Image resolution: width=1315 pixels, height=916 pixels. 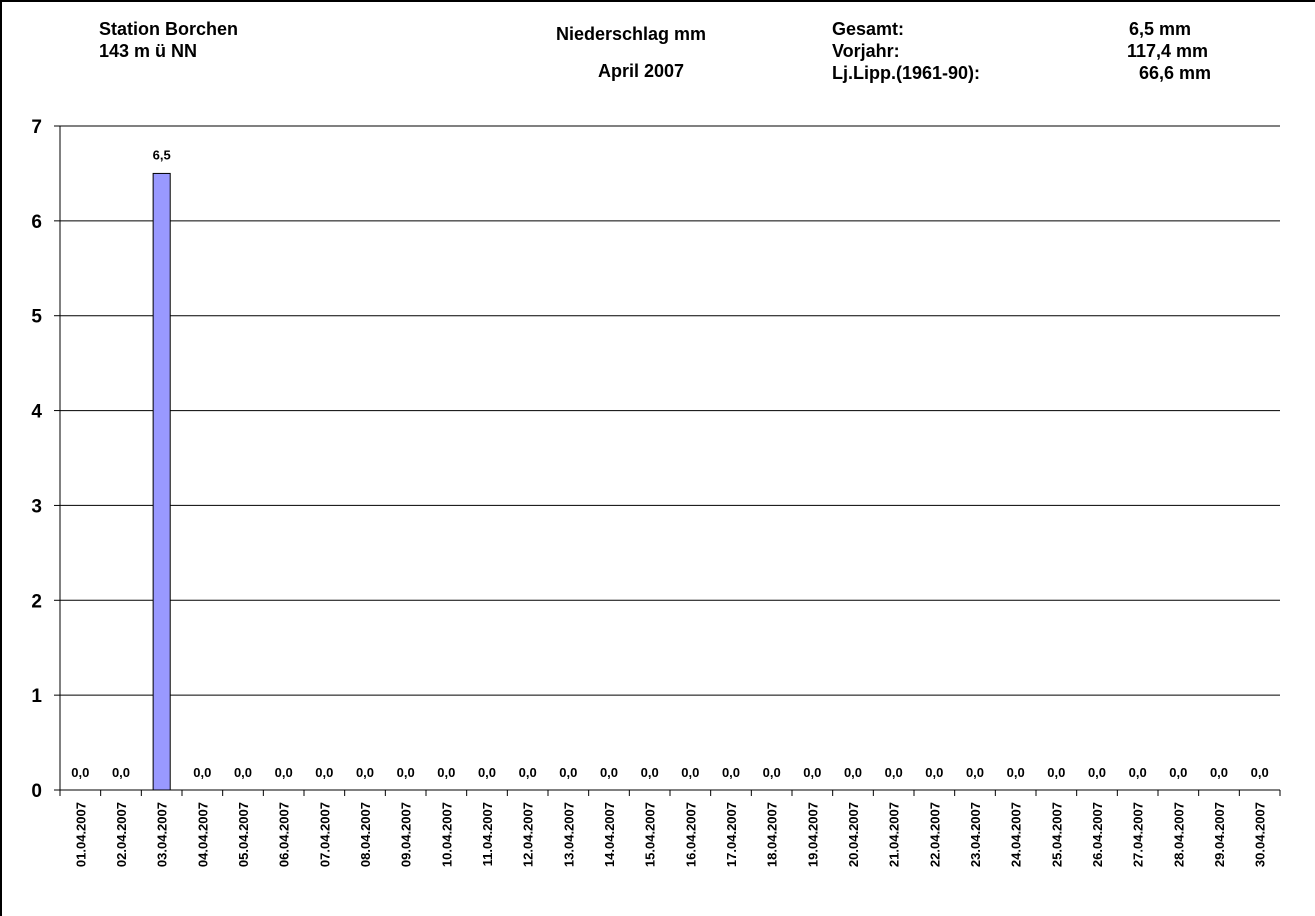 I want to click on y-tick-label-1: 1, so click(x=36, y=696).